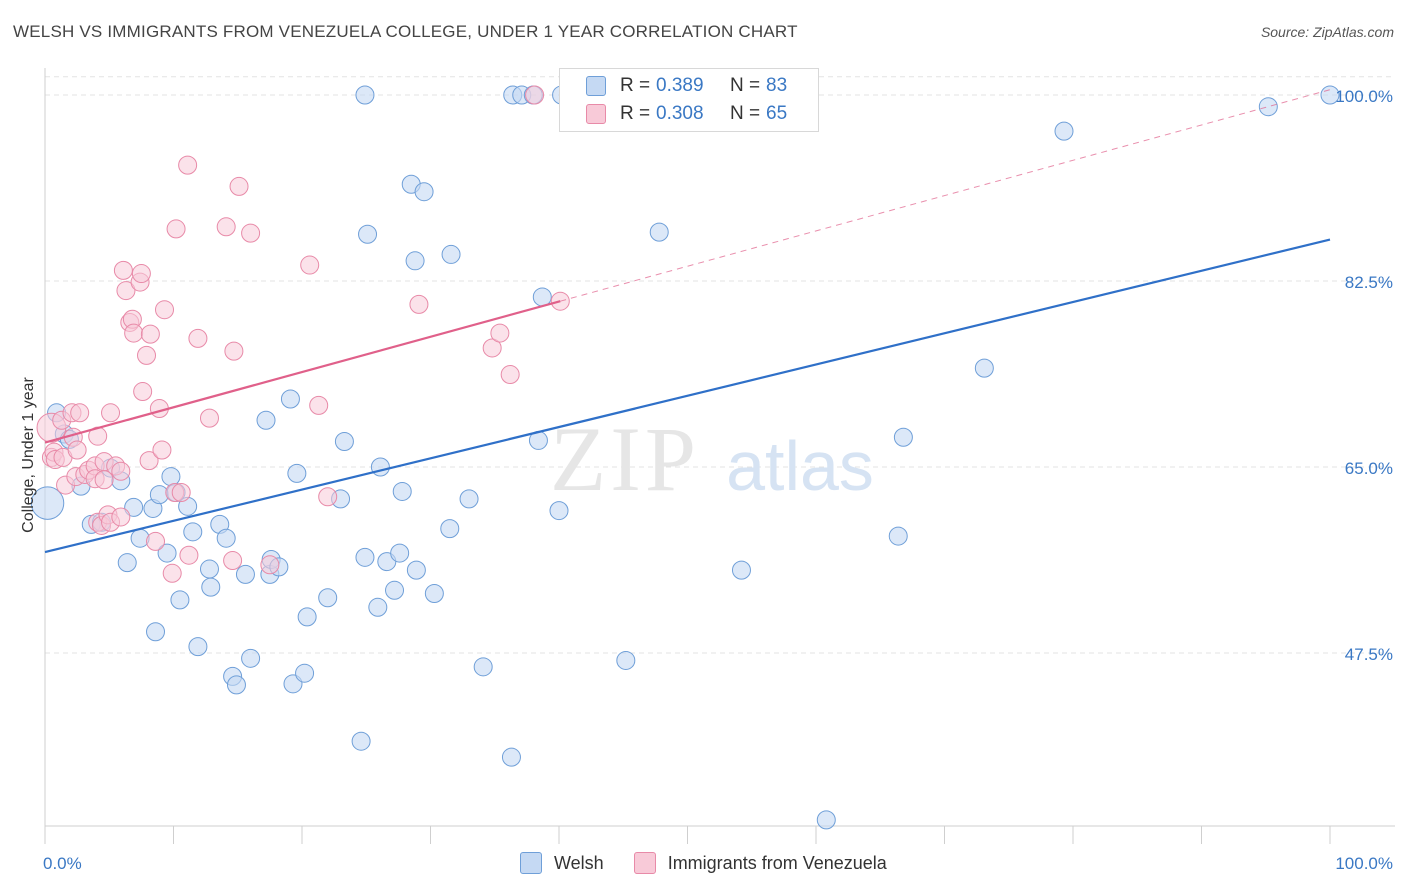  Describe the element at coordinates (1364, 863) in the screenshot. I see `x-tick-label: 100.0%` at that location.